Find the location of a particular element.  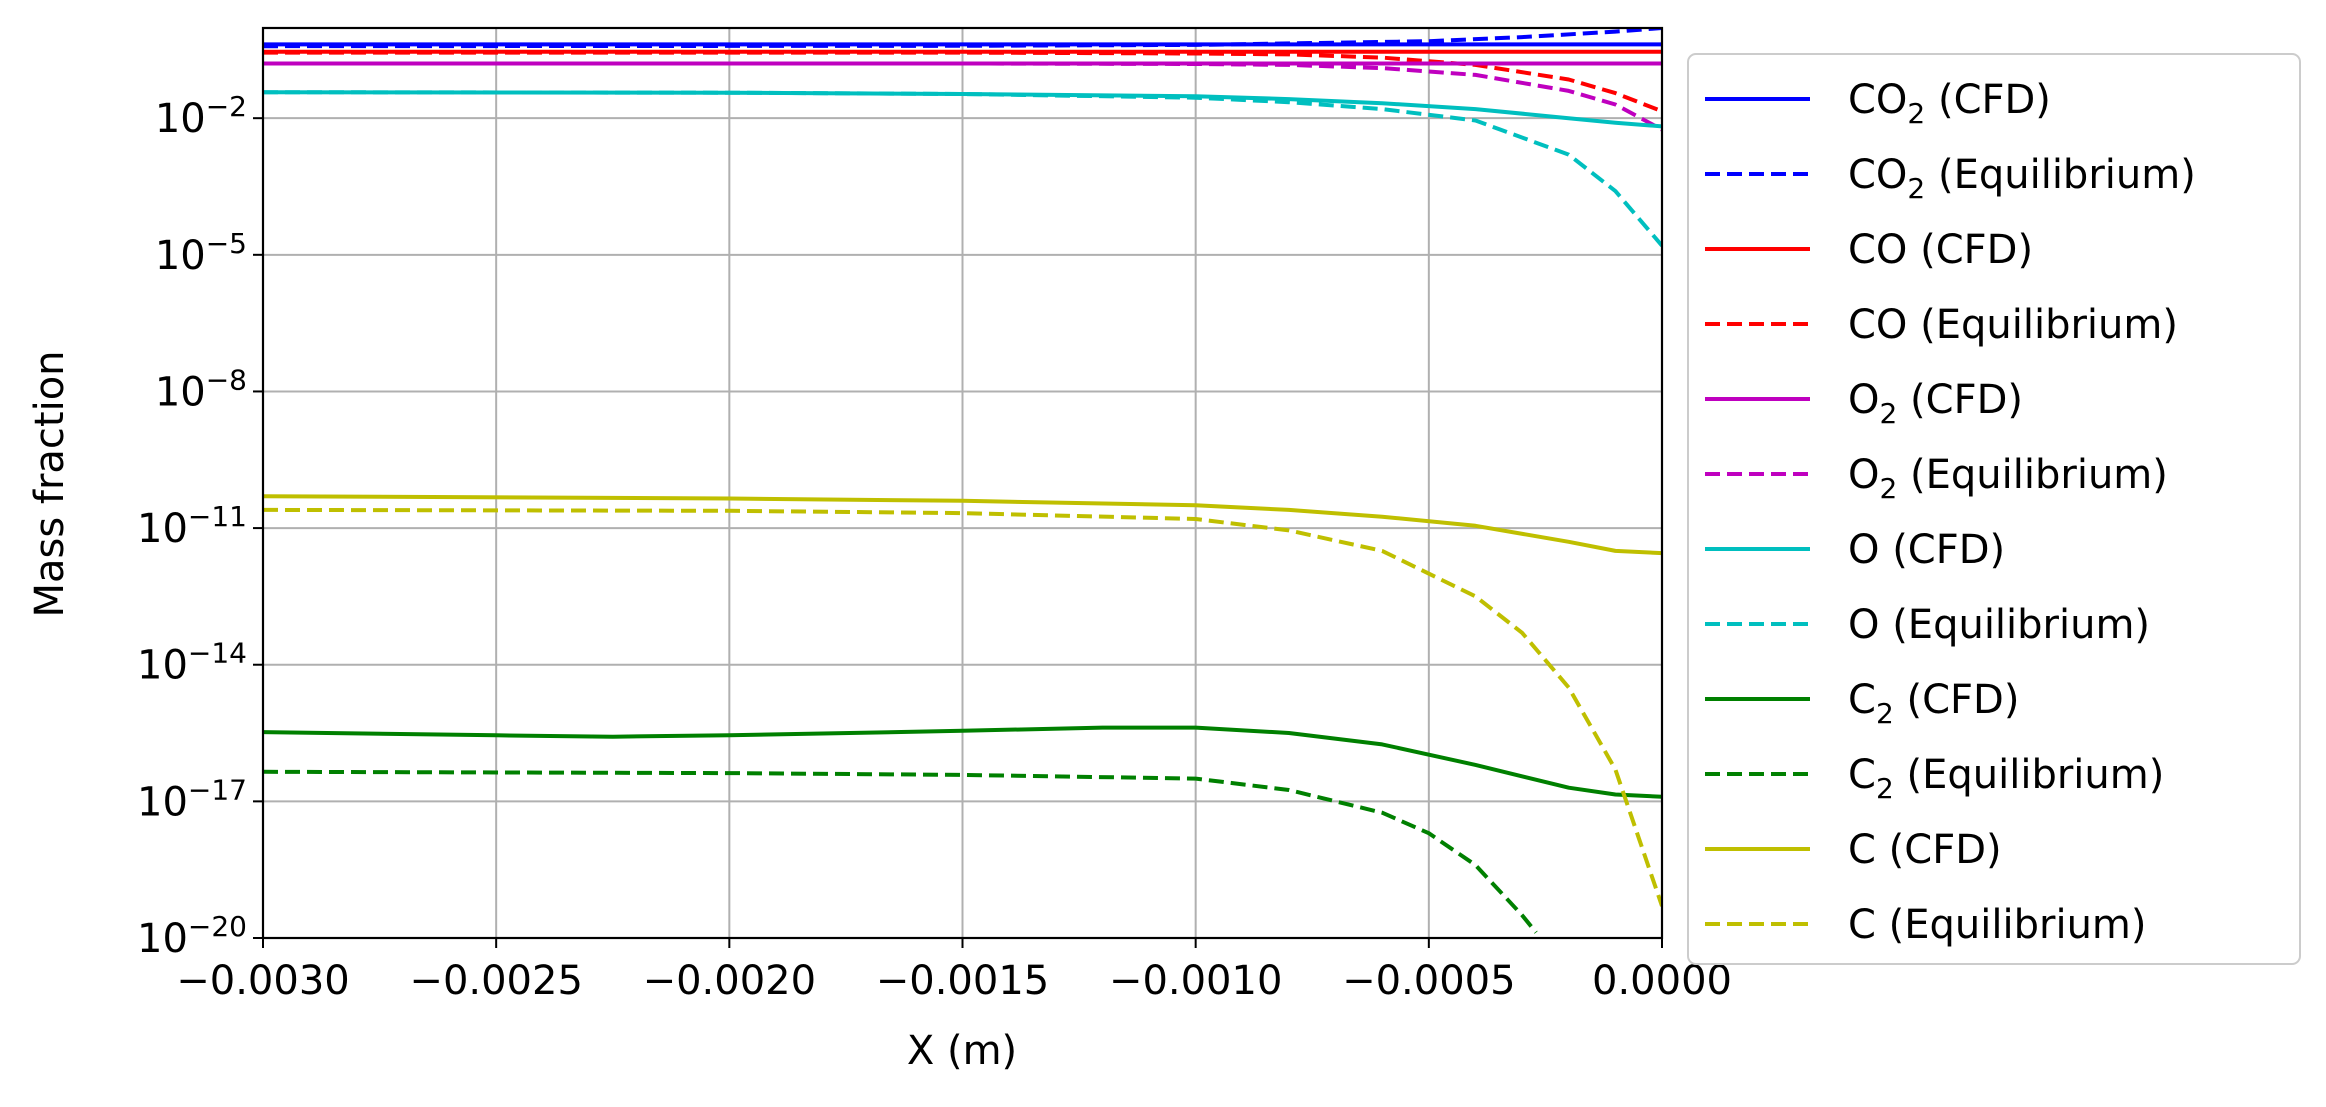

x-tick-label: −0.0030 is located at coordinates (262, 981).